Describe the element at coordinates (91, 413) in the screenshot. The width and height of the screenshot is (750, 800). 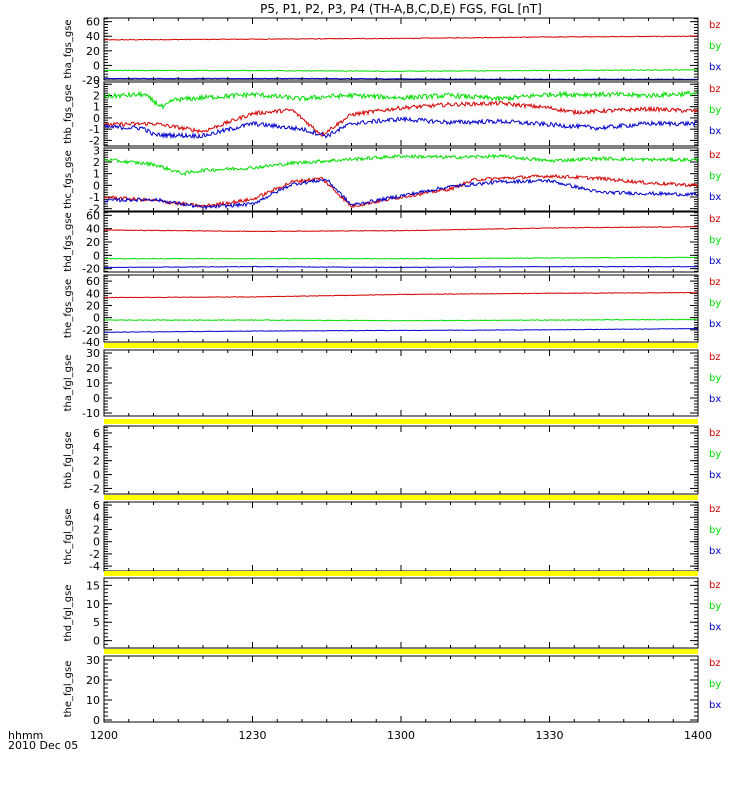
I see `y-tick-label: -10` at that location.